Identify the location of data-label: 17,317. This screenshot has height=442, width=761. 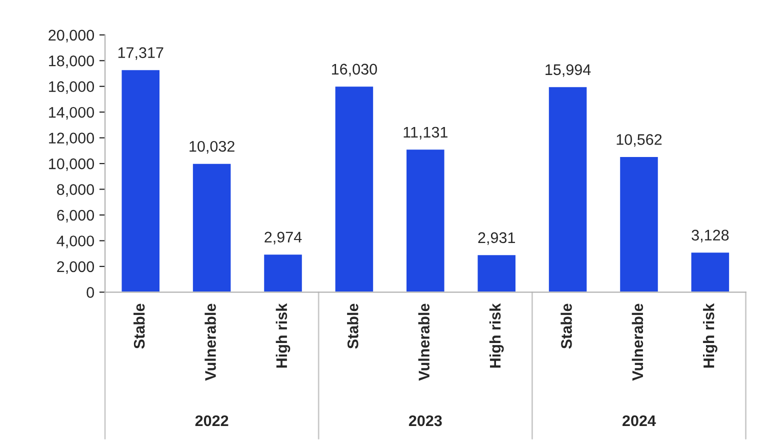
(141, 53).